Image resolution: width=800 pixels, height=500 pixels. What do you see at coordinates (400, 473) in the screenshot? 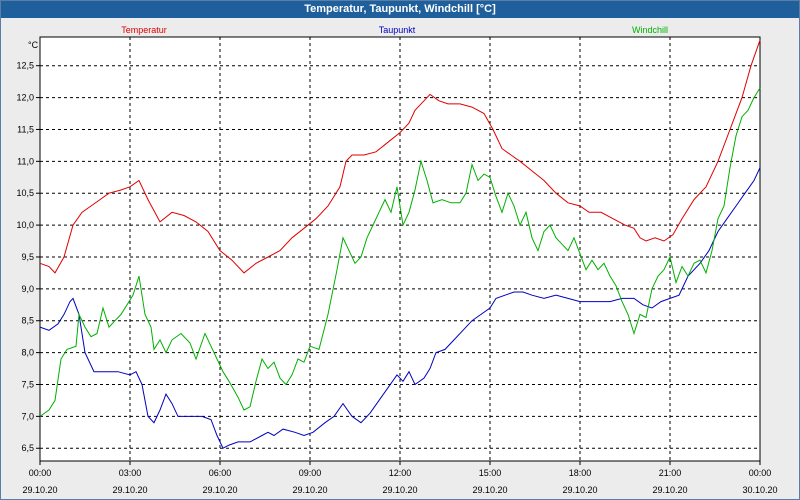
I see `x-tick-time: 12:00` at bounding box center [400, 473].